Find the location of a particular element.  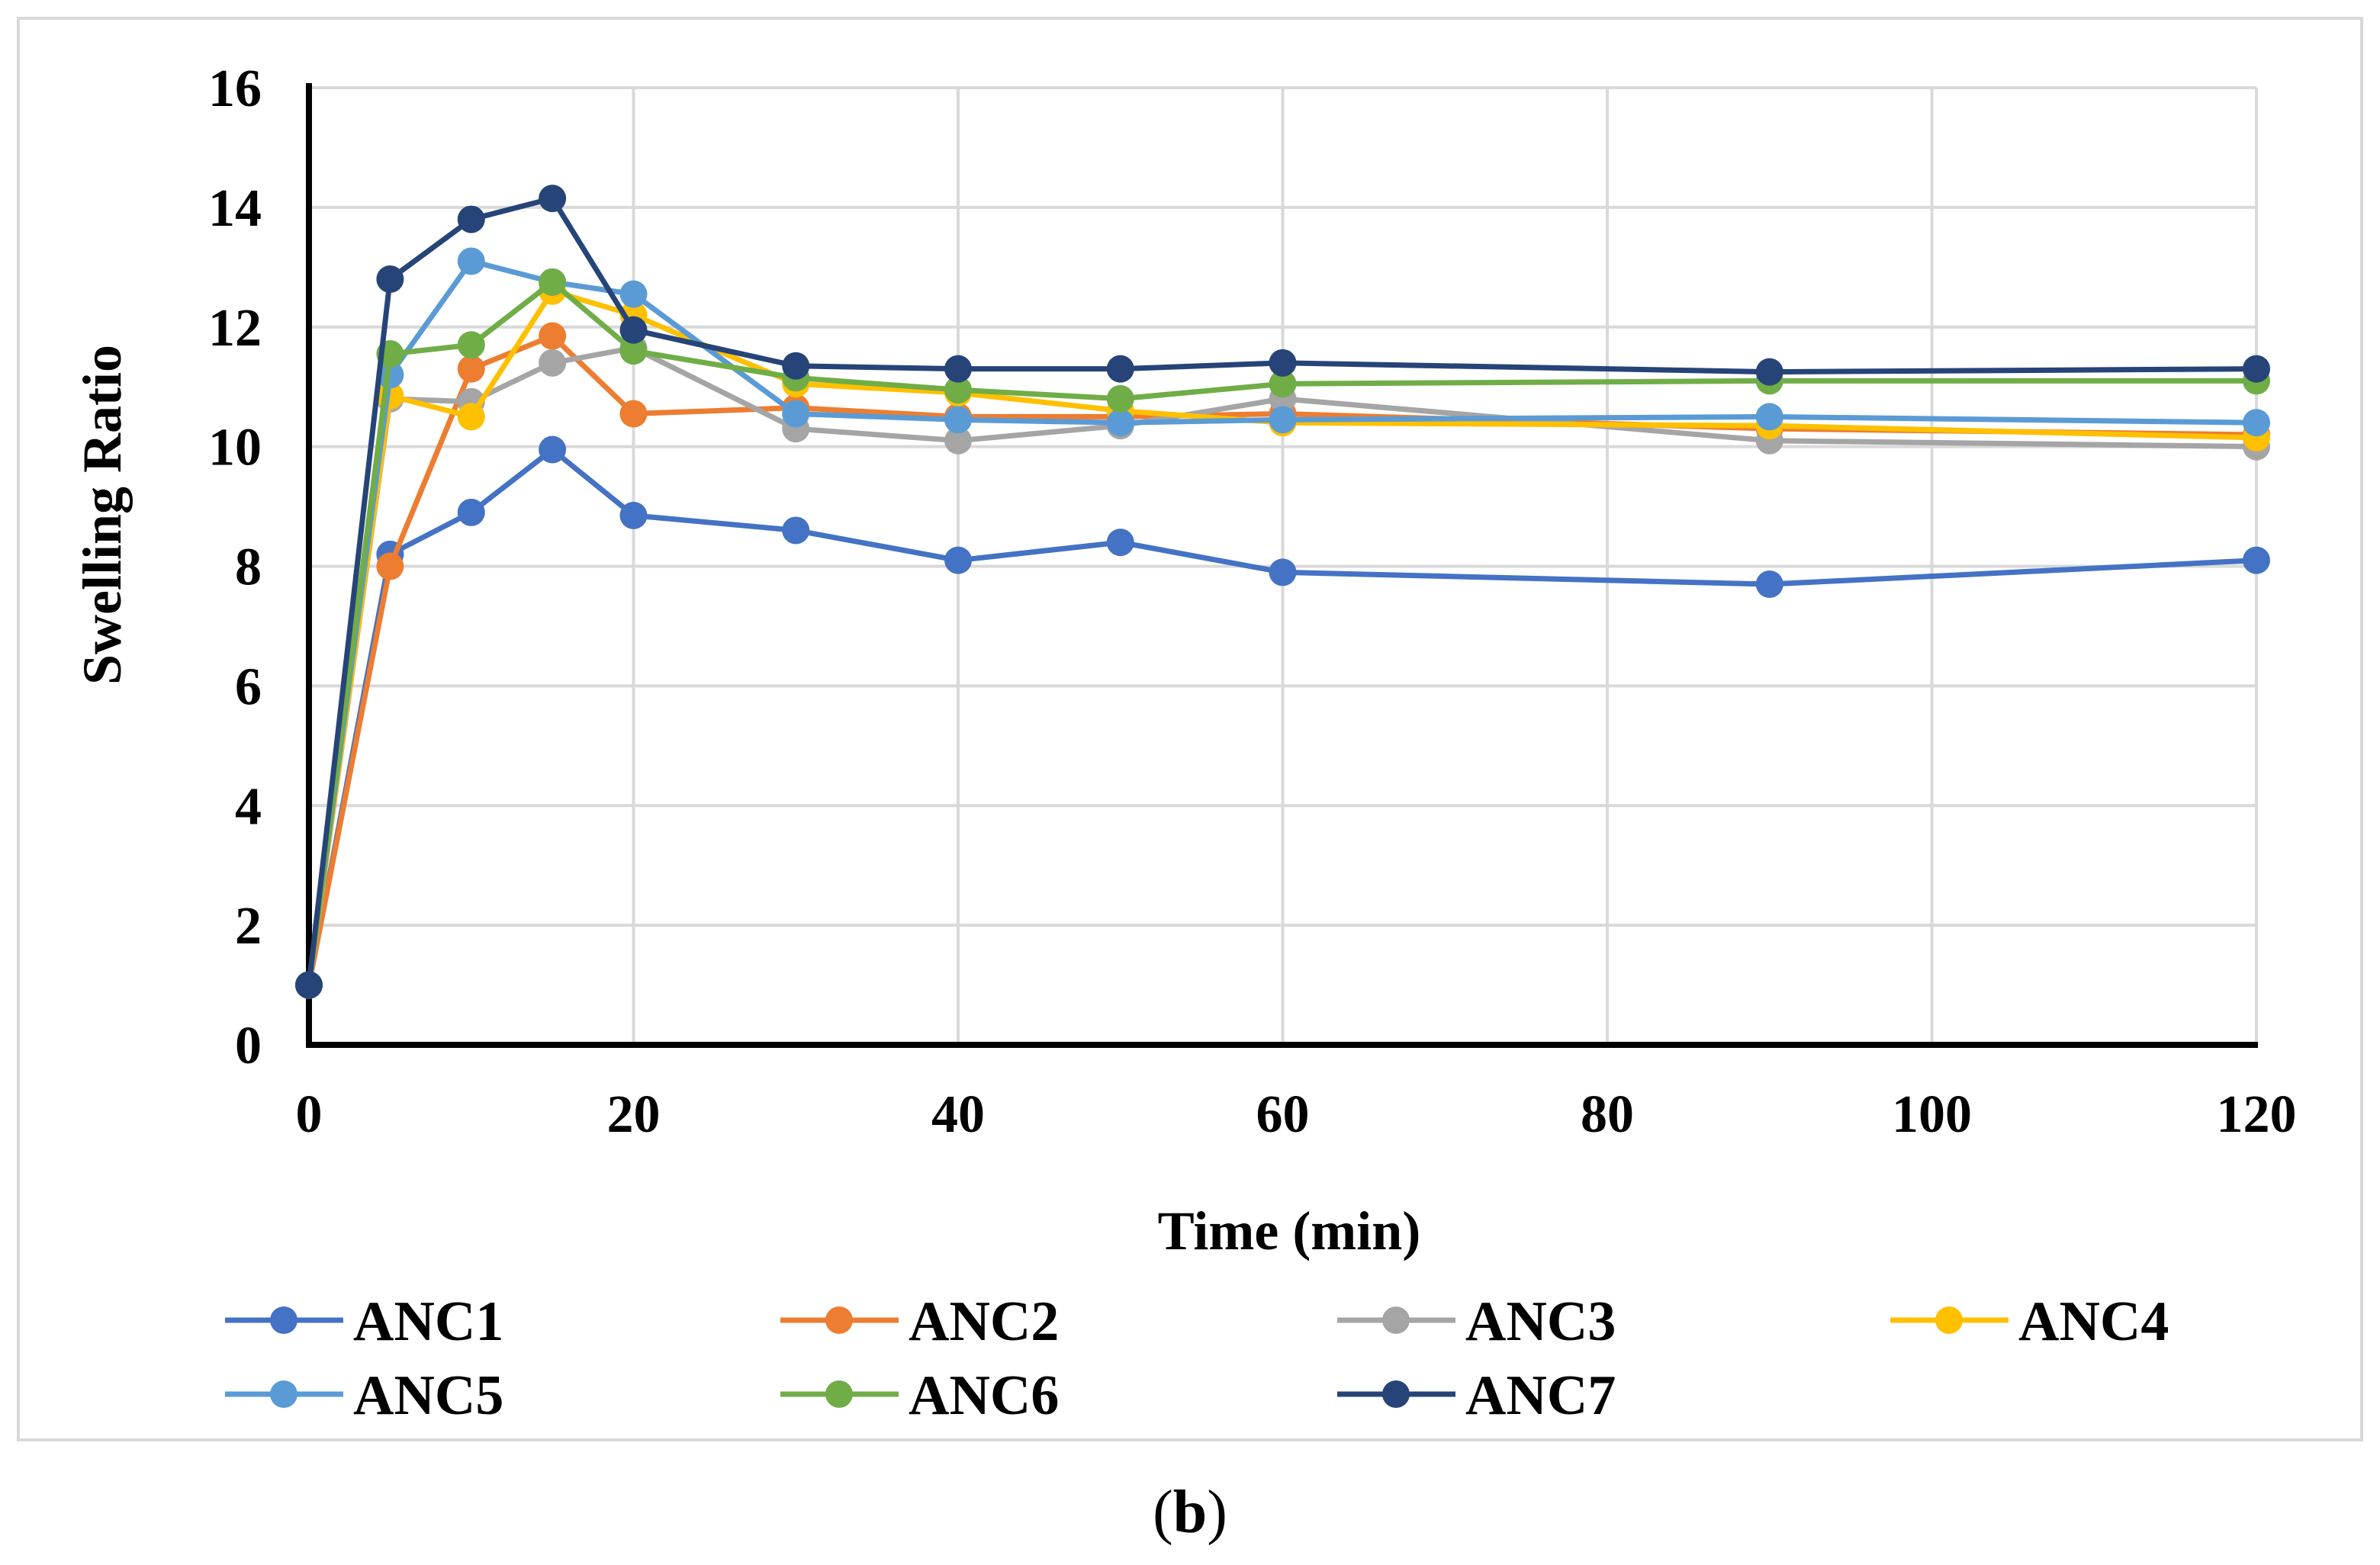

y-tick-label-16: 16 is located at coordinates (235, 88).